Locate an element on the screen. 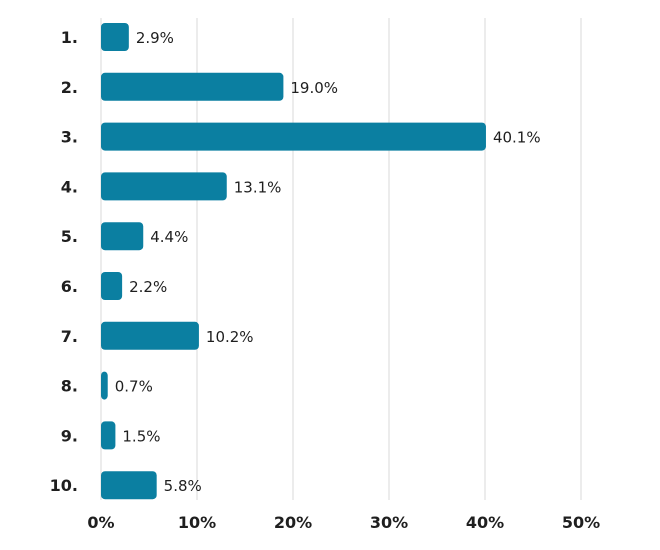  x-tick-label: 10% is located at coordinates (197, 522).